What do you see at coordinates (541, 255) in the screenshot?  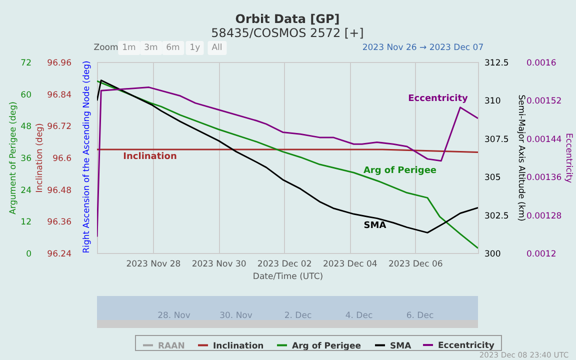 I see `y-tick-label: 0.0012` at bounding box center [541, 255].